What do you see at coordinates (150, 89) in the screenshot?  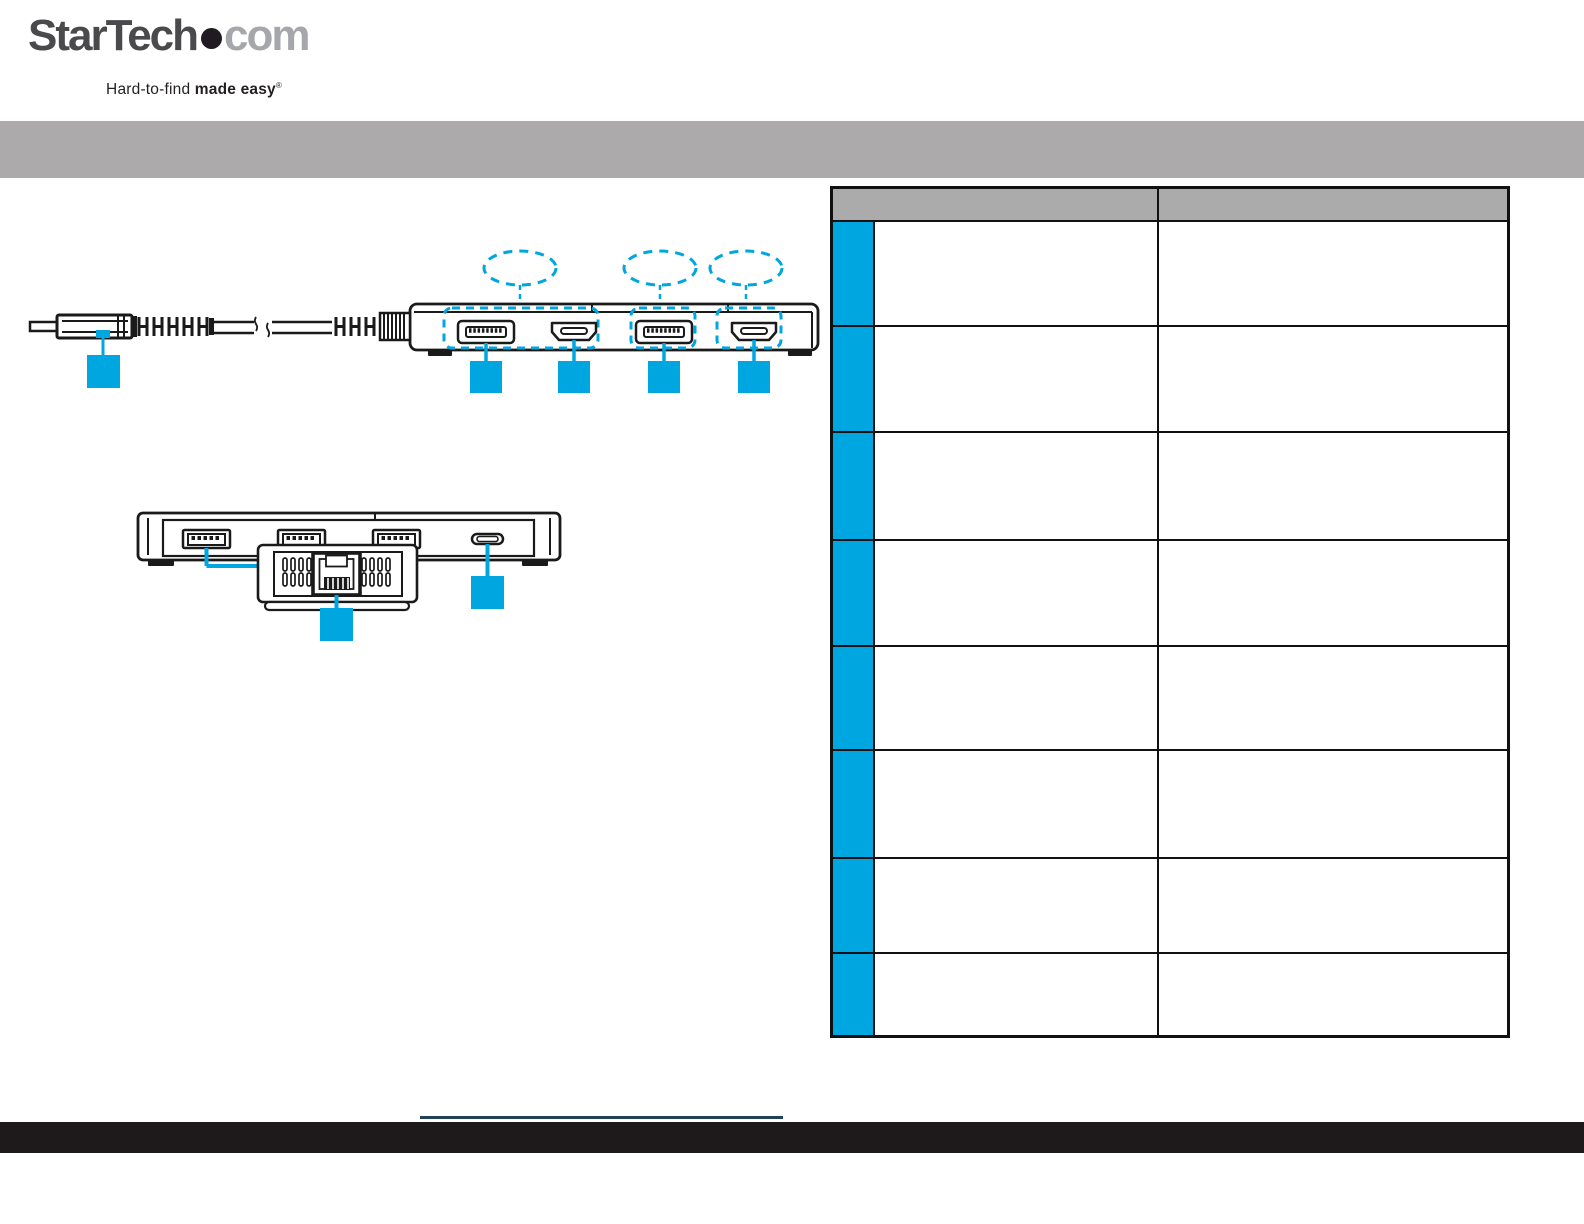 I see `tagline-regular: Hard-to-find` at bounding box center [150, 89].